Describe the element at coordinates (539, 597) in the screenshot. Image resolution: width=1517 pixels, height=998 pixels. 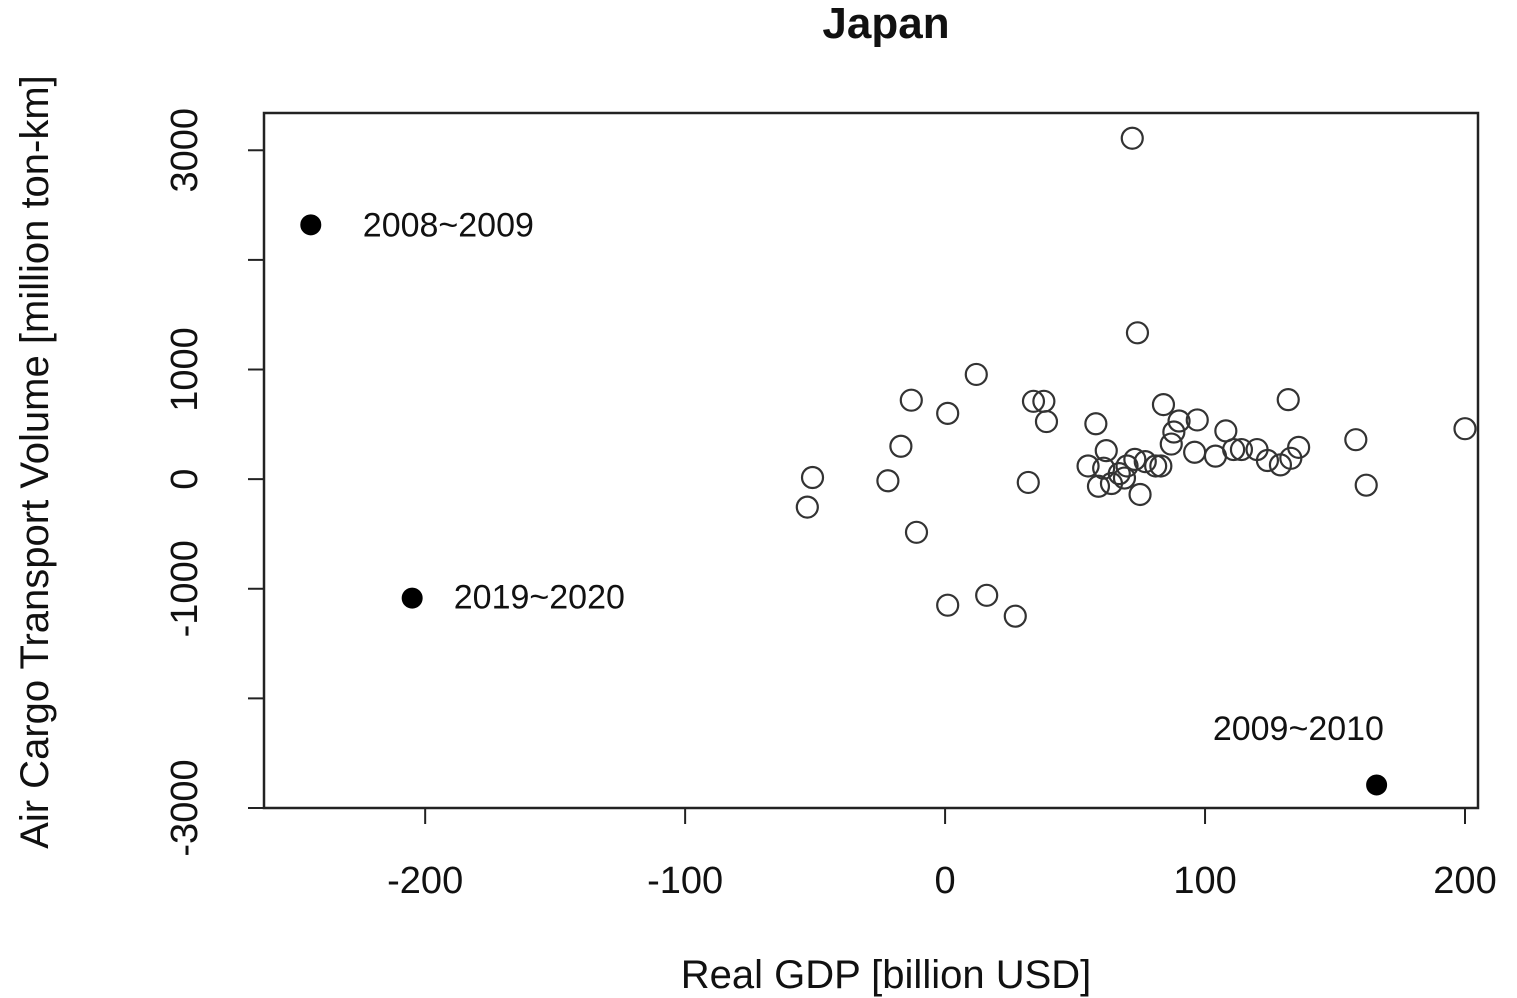
I see `point-annotation-label: 2019~2020` at that location.